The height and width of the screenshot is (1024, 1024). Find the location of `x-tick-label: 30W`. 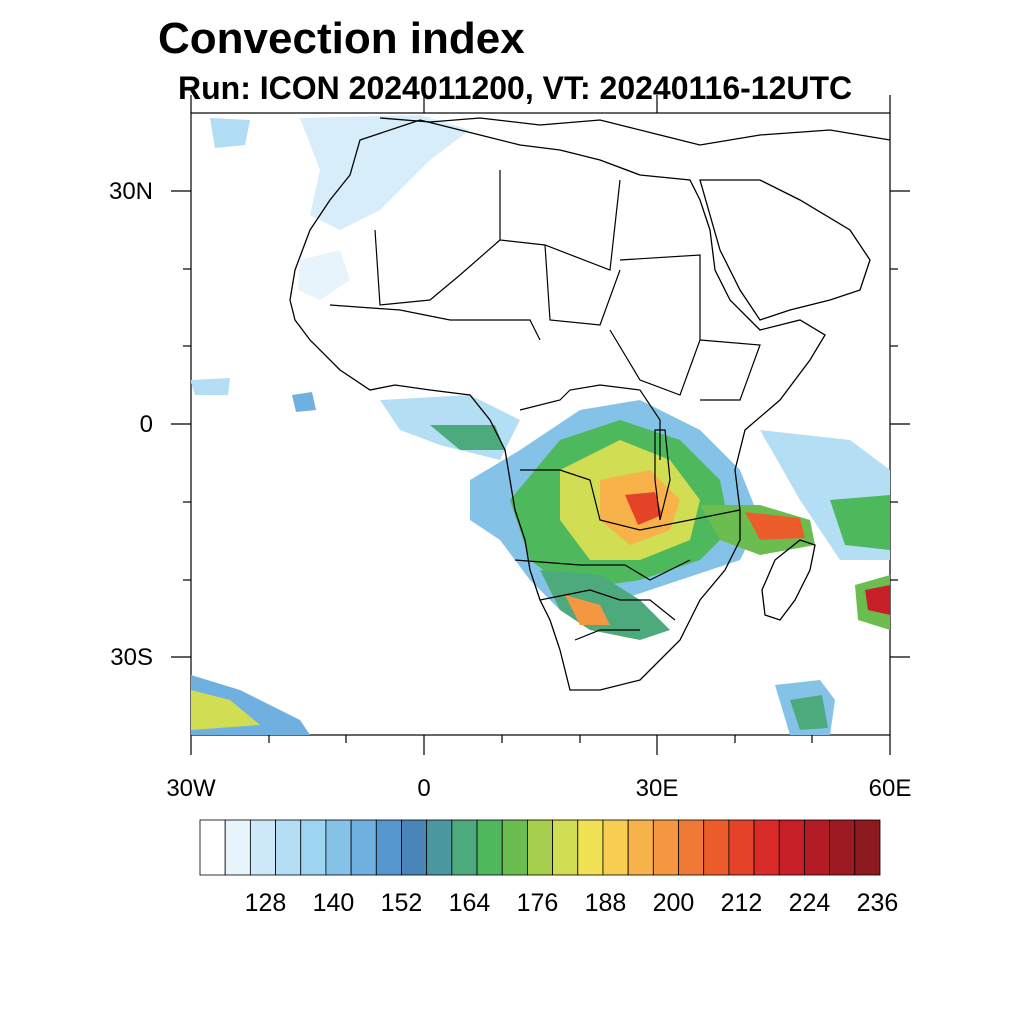

x-tick-label: 30W is located at coordinates (191, 788).